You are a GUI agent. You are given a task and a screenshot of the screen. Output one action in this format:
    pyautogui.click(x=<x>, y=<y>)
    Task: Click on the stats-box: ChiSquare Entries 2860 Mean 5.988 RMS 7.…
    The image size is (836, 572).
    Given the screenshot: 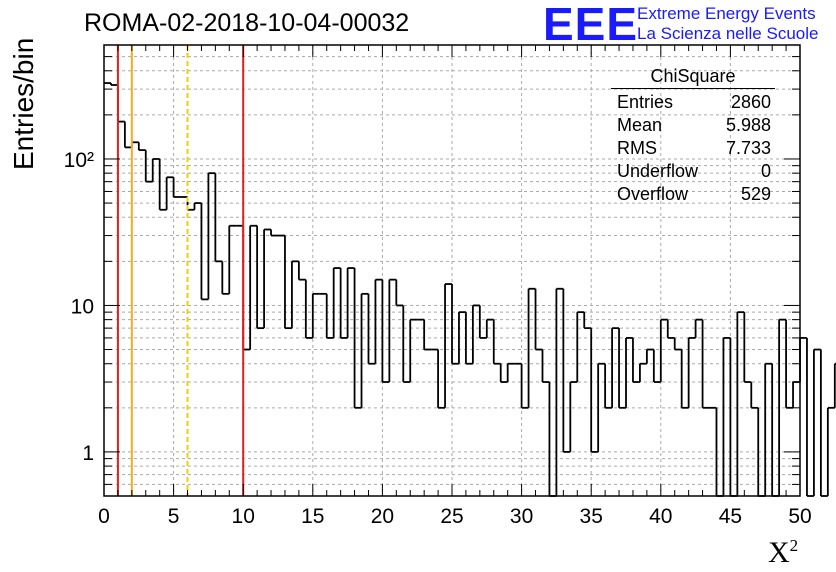 What is the action you would take?
    pyautogui.click(x=693, y=136)
    